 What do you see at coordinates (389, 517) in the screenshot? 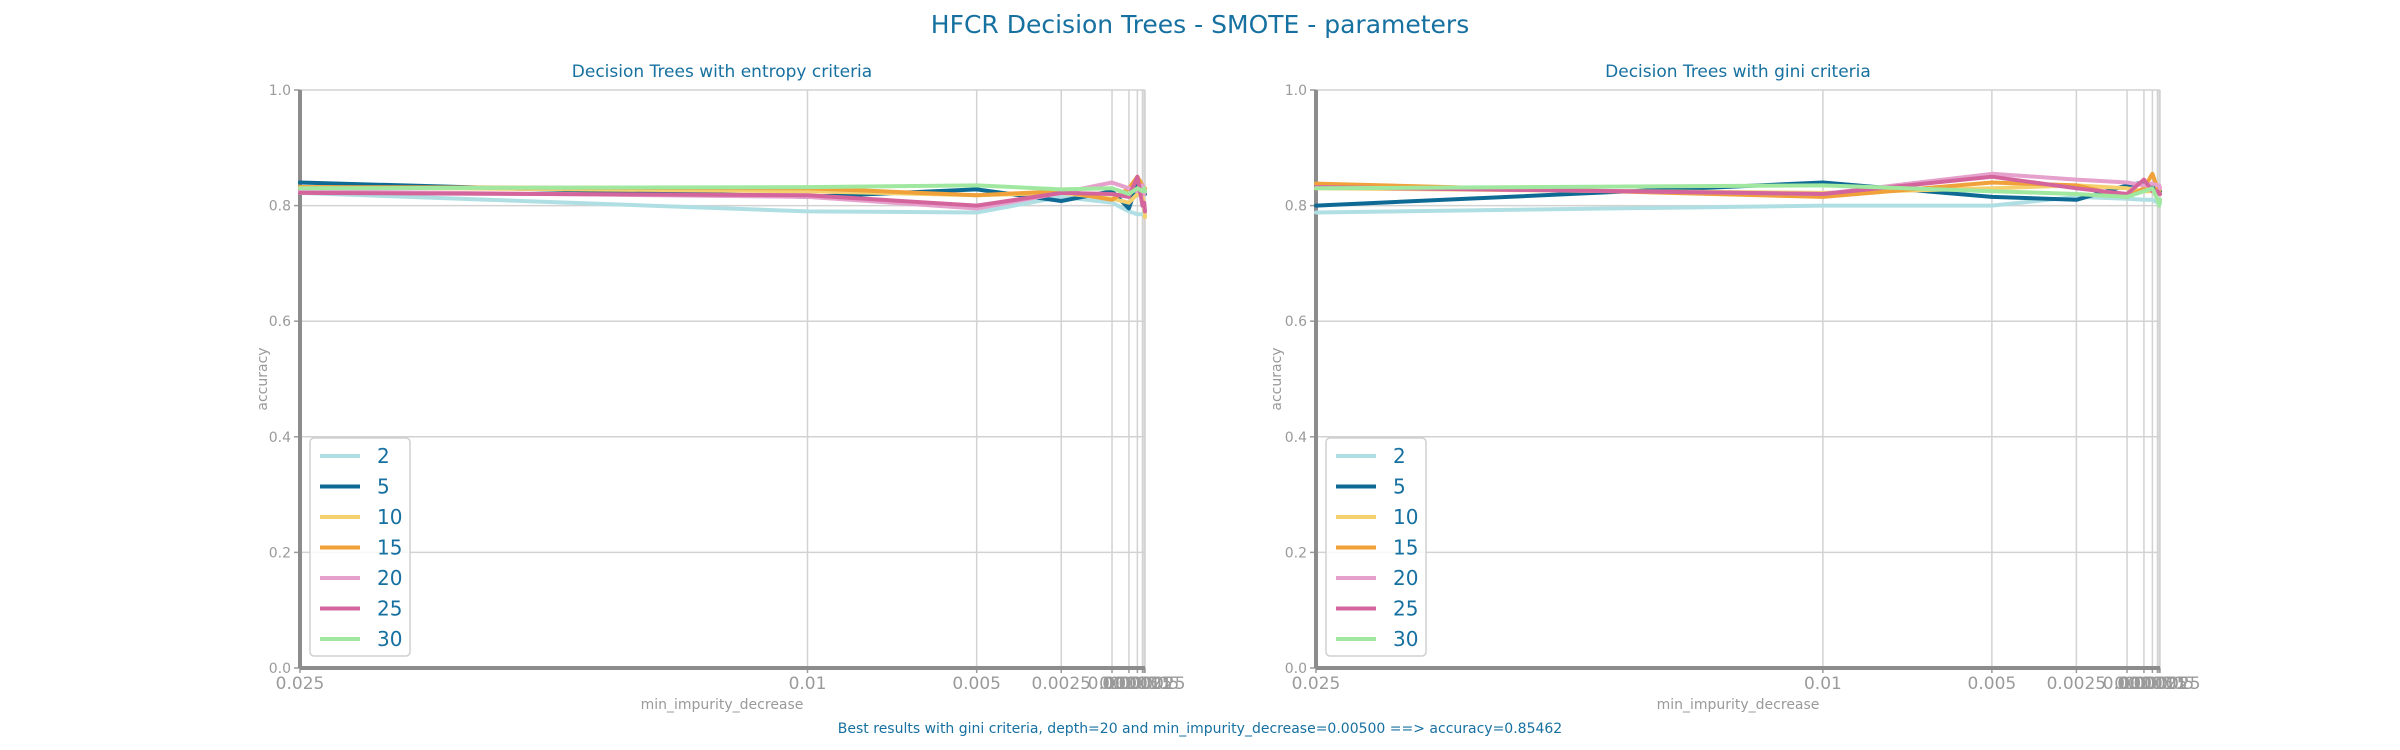
I see `entropy-legend-label-10: 10` at bounding box center [389, 517].